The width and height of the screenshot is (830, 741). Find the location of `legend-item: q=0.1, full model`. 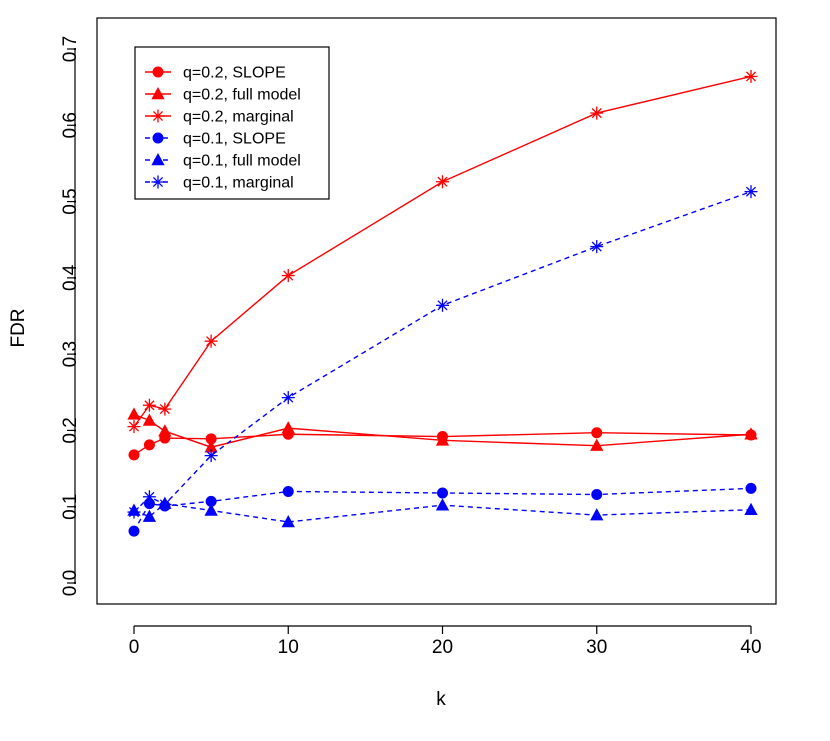

legend-item: q=0.1, full model is located at coordinates (223, 161).